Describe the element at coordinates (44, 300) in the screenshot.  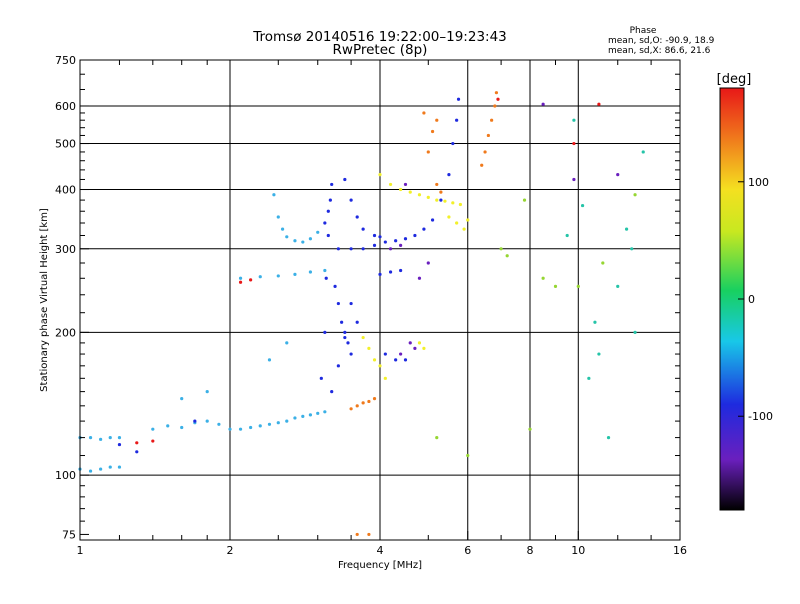
I see `y-axis-label: Stationary phase Virtual Height [km]` at that location.